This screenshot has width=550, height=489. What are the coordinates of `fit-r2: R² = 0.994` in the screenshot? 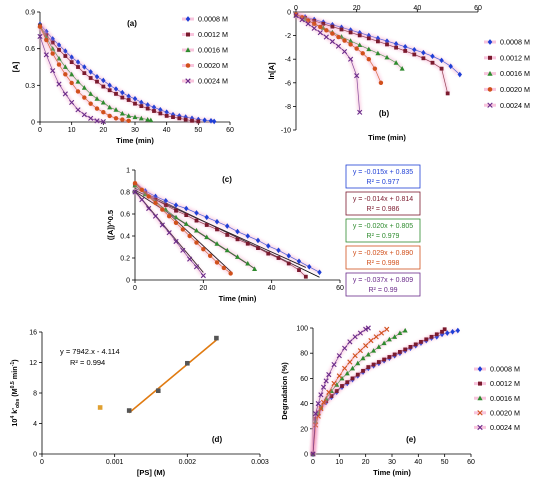 It's located at (87, 362).